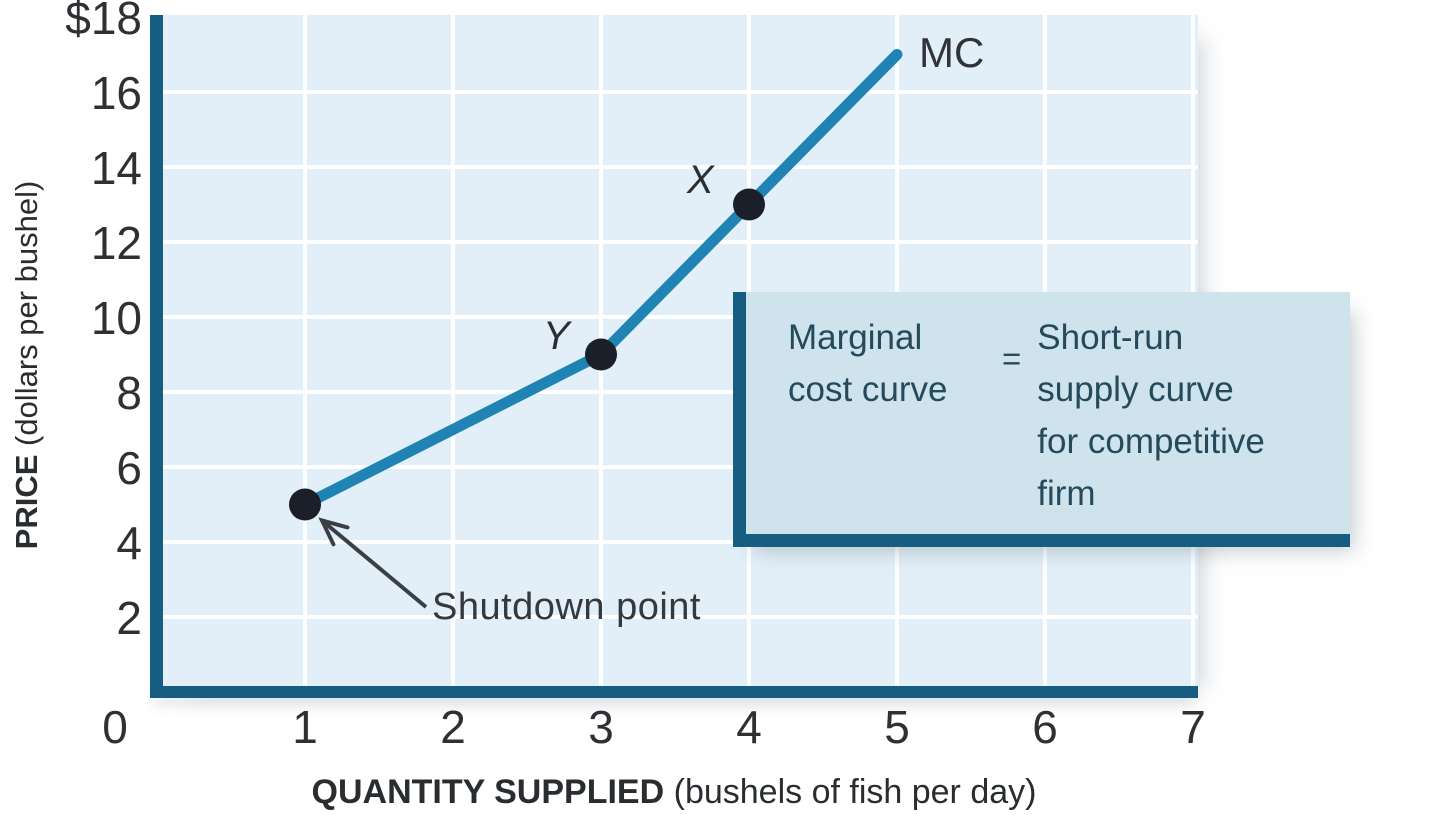  Describe the element at coordinates (888, 364) in the screenshot. I see `annotation-left-text: Marginal cost curve` at that location.